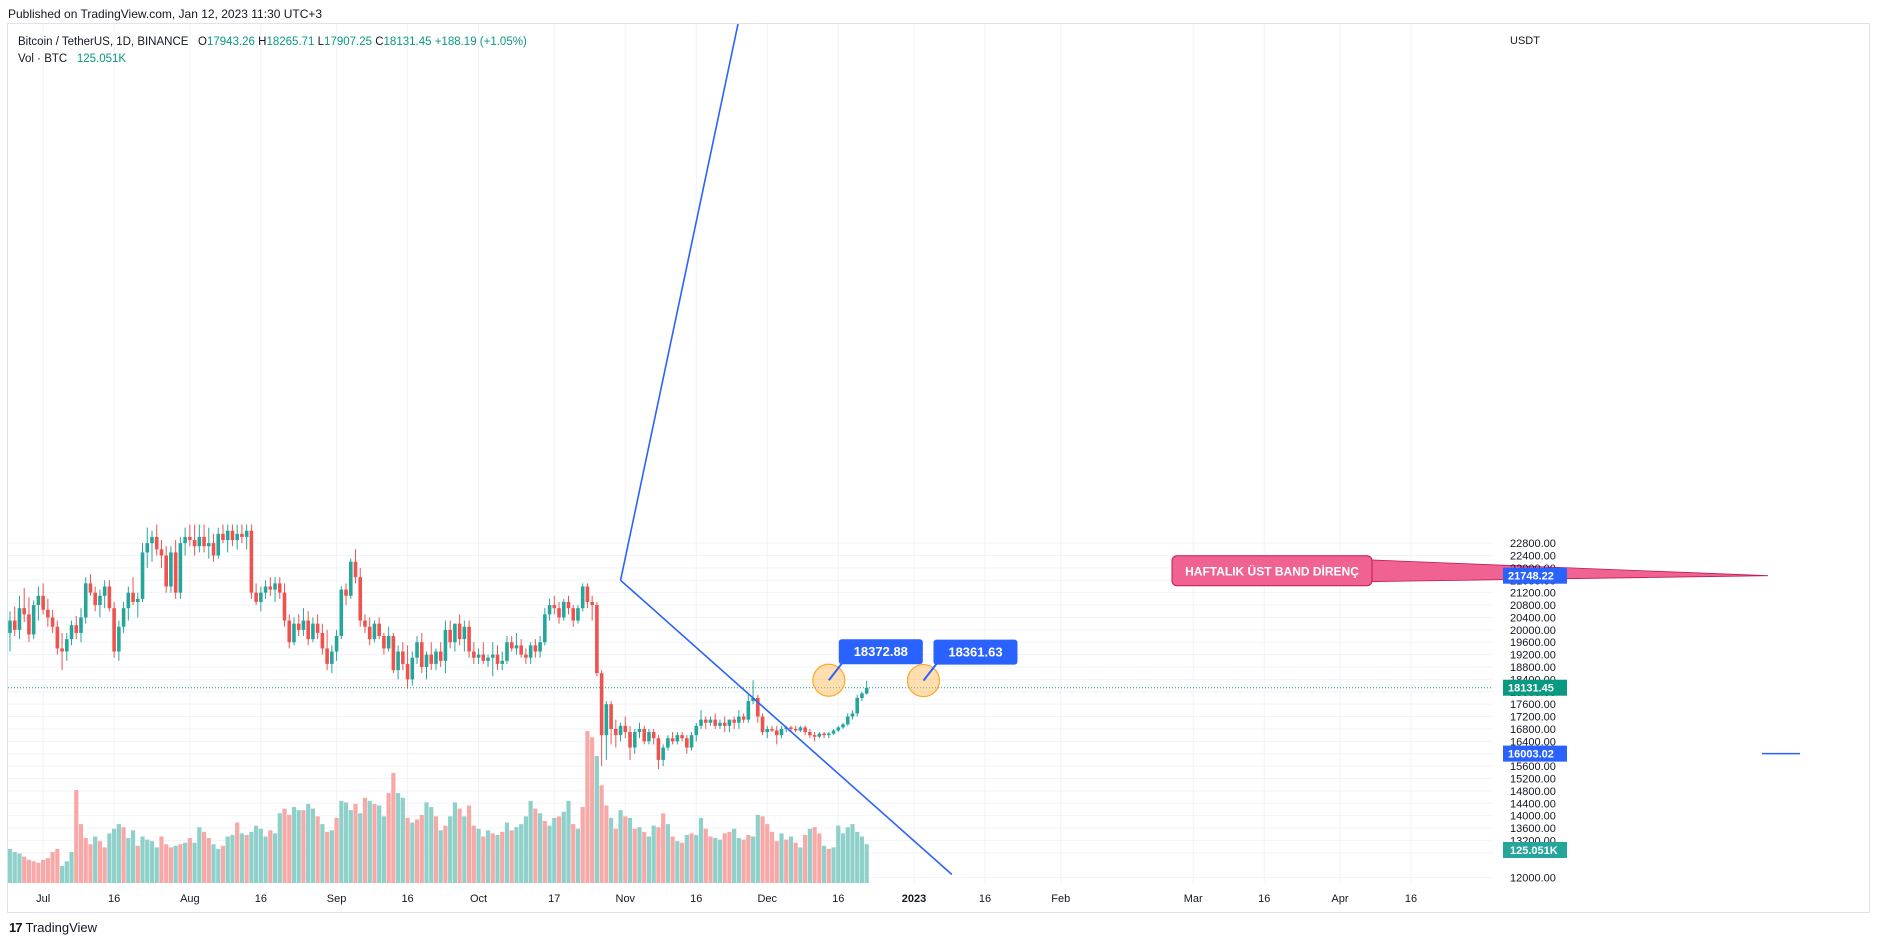 The height and width of the screenshot is (948, 1882). I want to click on time-tick-label: Apr, so click(1339, 899).